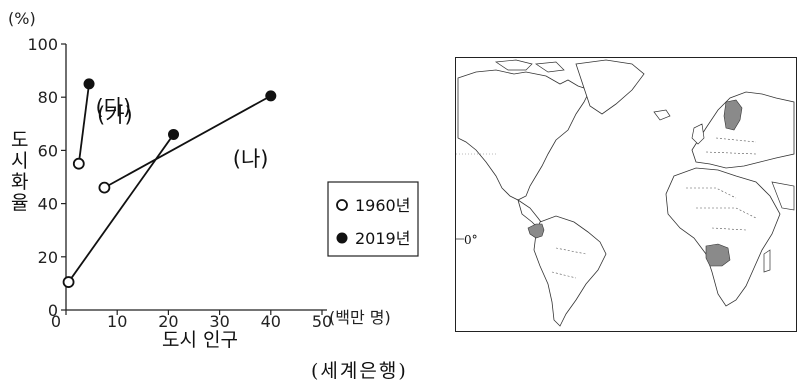 This screenshot has height=390, width=804. I want to click on arabian-peninsula, so click(783, 196).